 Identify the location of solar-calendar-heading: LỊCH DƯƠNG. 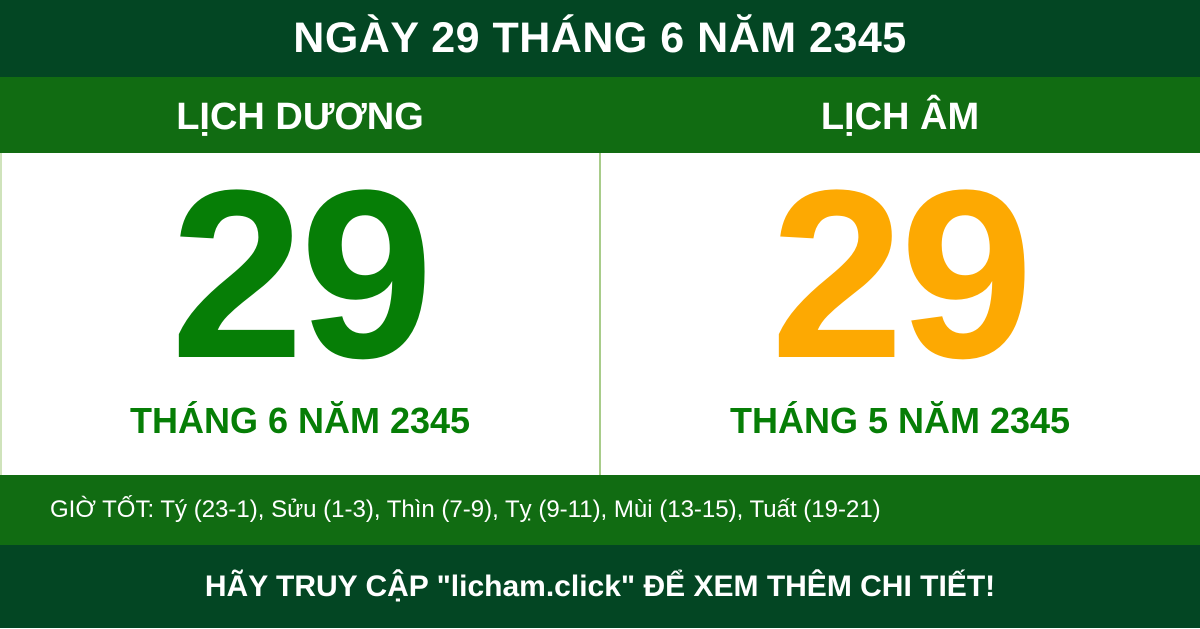
(300, 117).